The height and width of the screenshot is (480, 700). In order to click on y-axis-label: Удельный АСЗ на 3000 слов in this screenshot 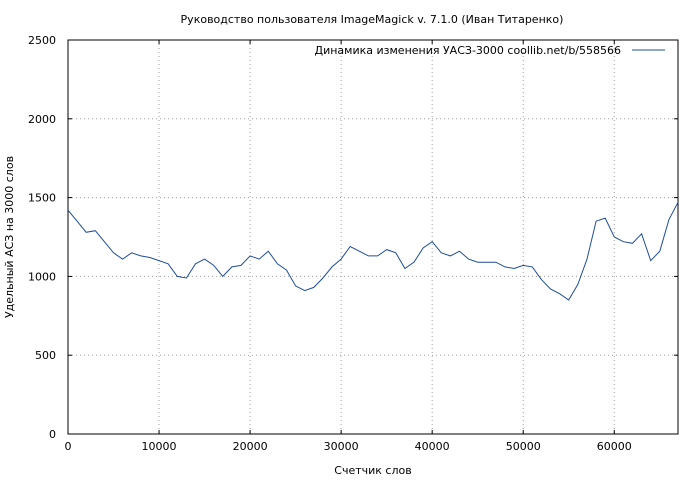, I will do `click(9, 237)`.